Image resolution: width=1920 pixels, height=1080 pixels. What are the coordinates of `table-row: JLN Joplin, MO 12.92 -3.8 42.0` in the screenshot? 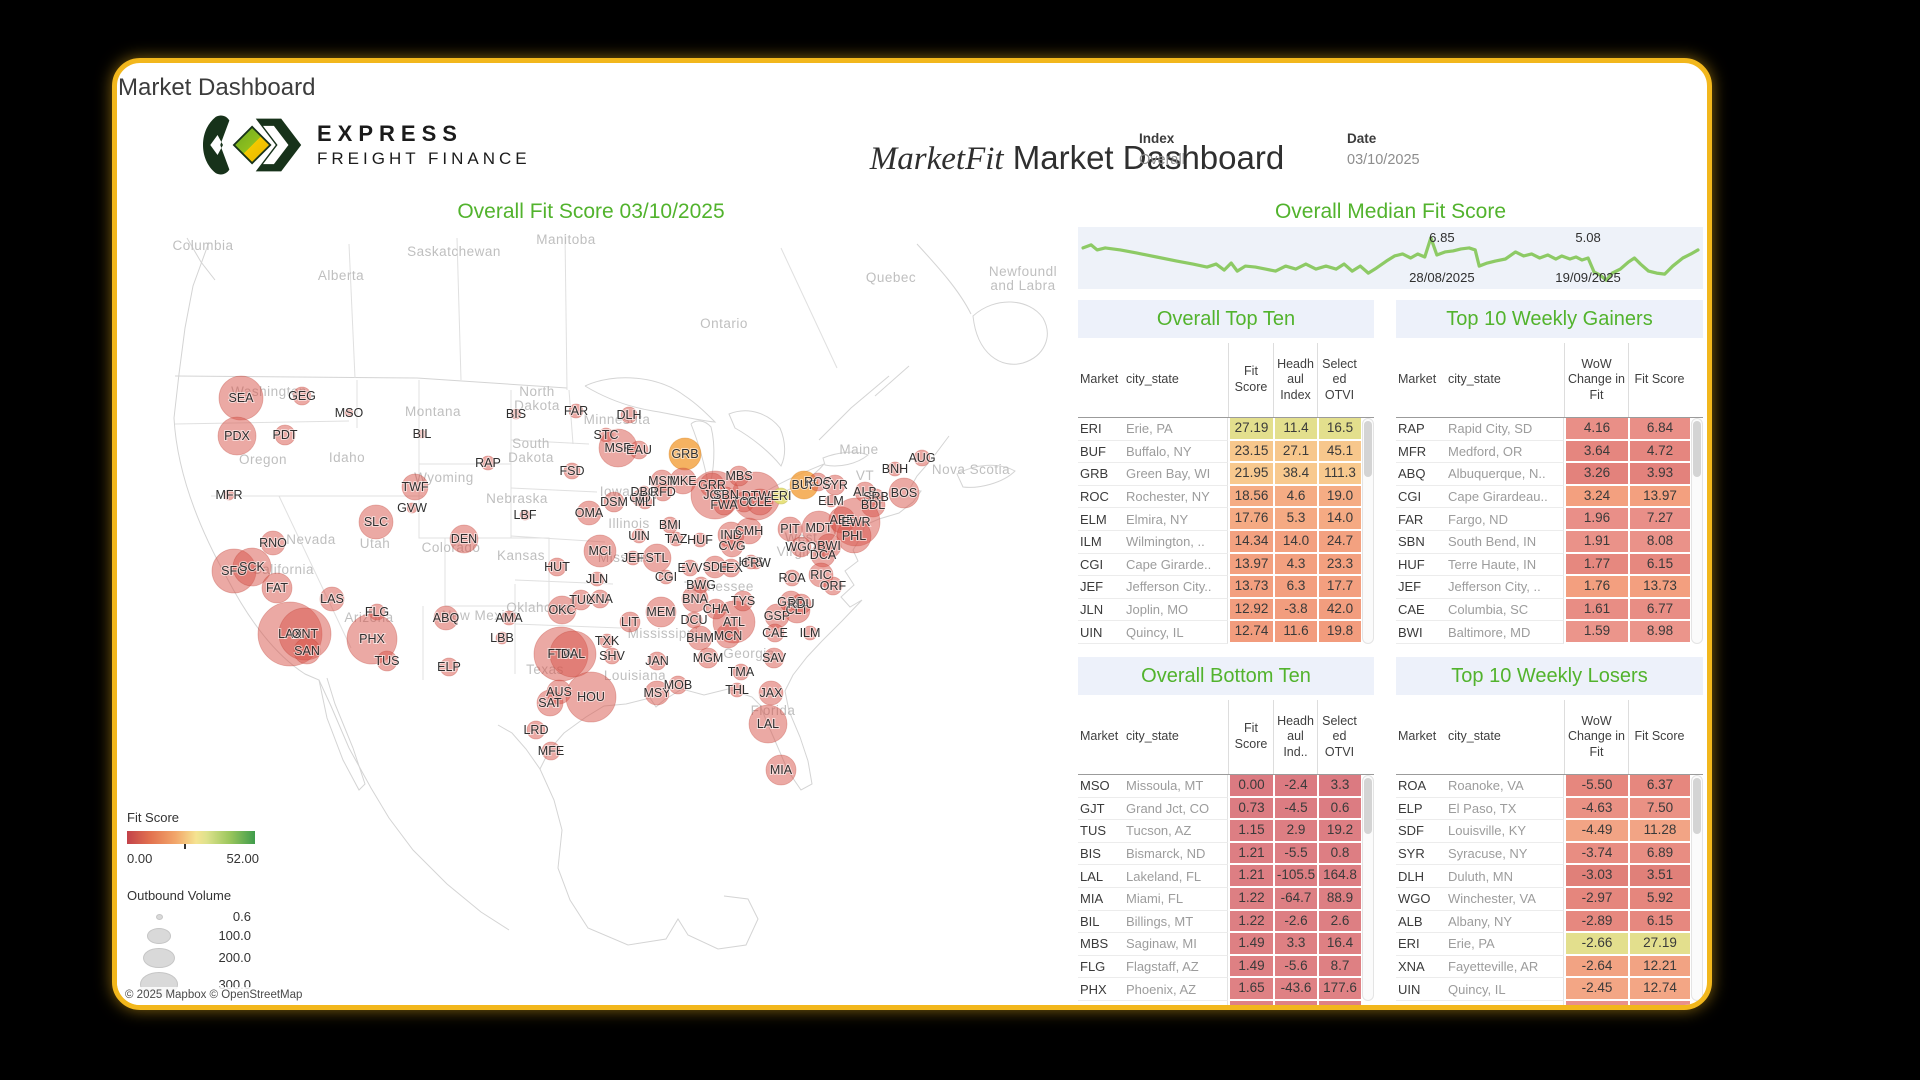 It's located at (1226, 610).